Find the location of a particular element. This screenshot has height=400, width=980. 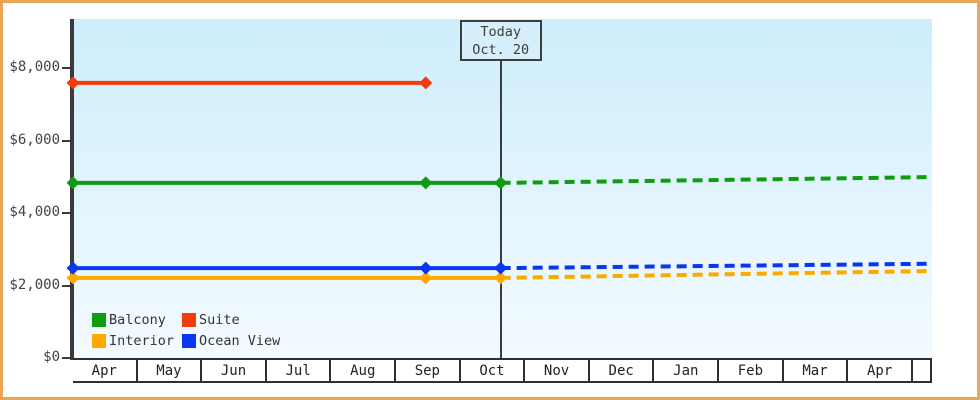

y-axis-tick-label: $8,000 is located at coordinates (34, 67).